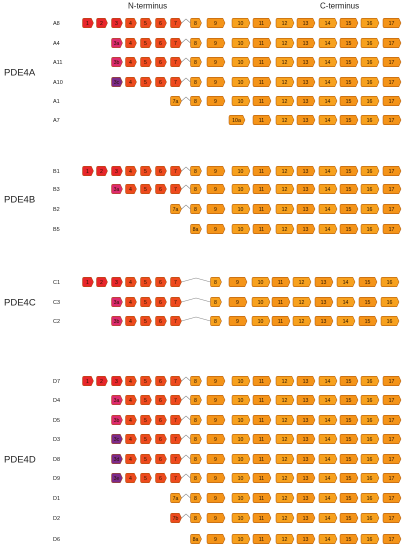 This screenshot has height=550, width=405. Describe the element at coordinates (117, 420) in the screenshot. I see `exon-3b` at that location.